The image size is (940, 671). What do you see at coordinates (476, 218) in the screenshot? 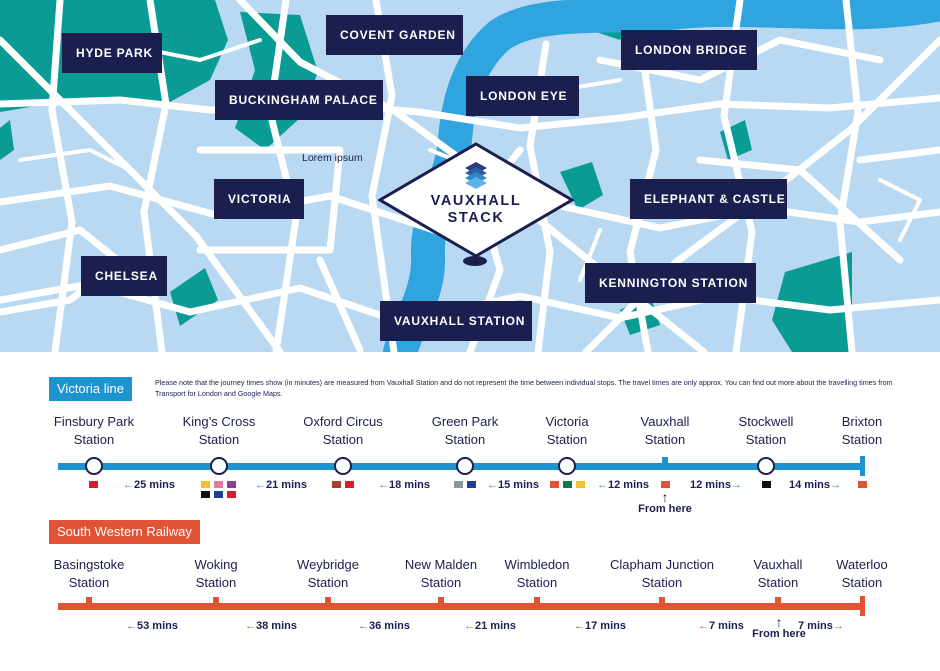
I see `logo-line2: STACK` at bounding box center [476, 218].